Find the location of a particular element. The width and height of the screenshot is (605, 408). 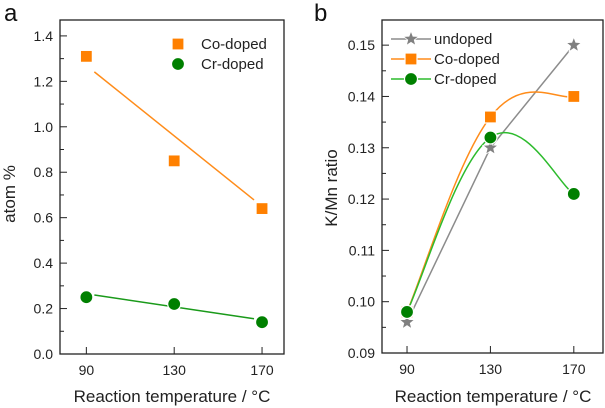

panel-a-x-axis-label: Reaction temperature / °C is located at coordinates (172, 396).